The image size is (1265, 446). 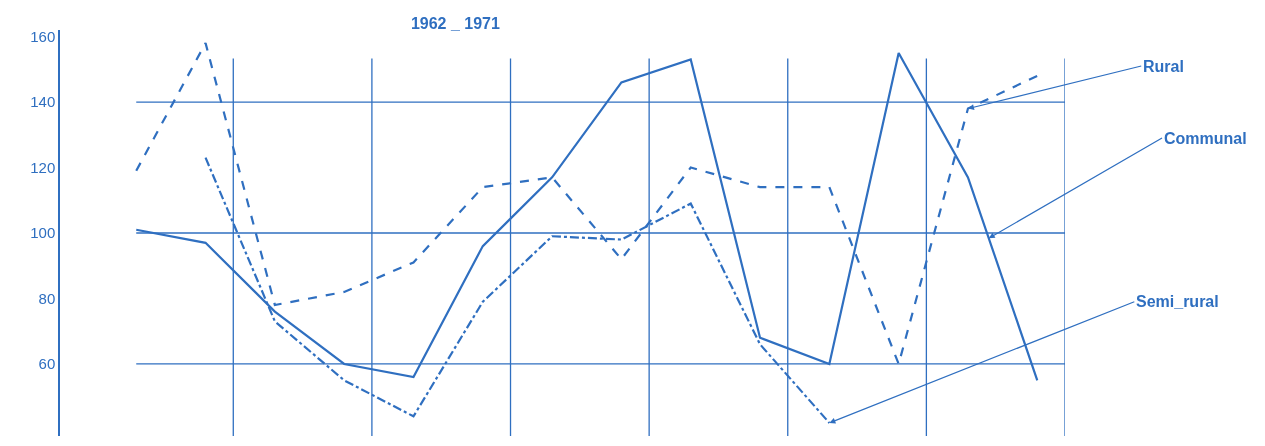 What do you see at coordinates (1163, 66) in the screenshot?
I see `text: Rural` at bounding box center [1163, 66].